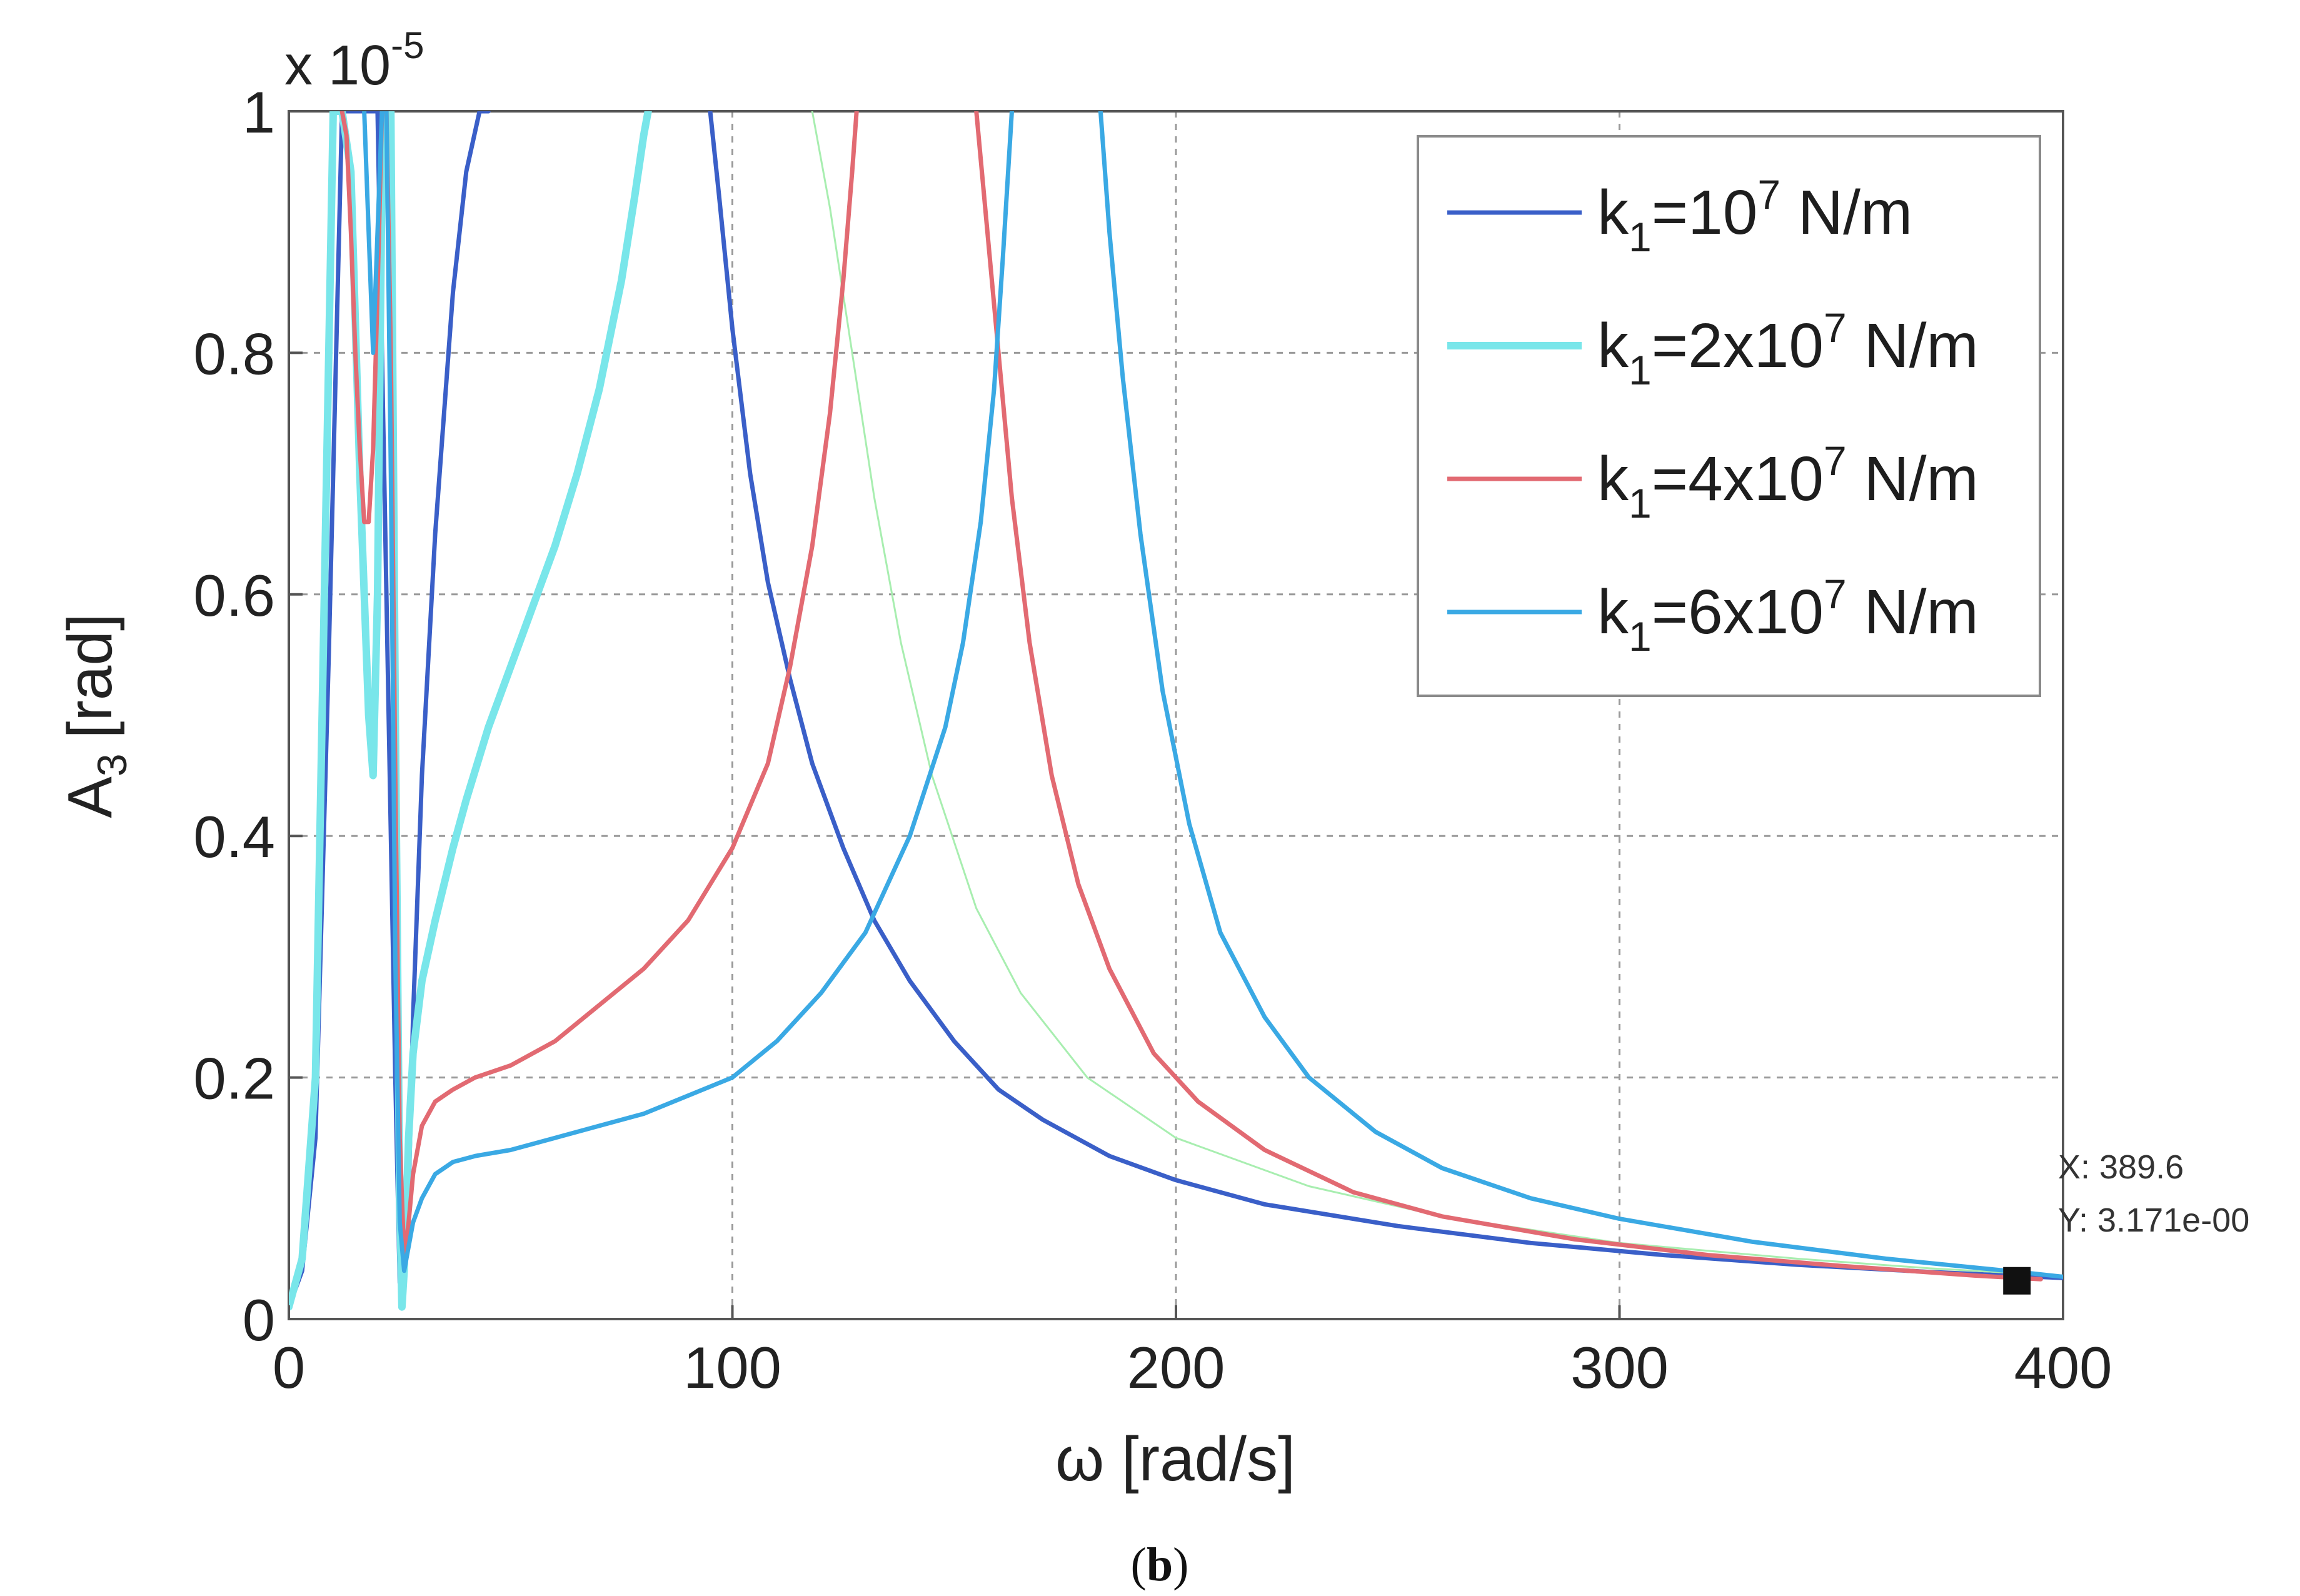  Describe the element at coordinates (259, 112) in the screenshot. I see `y-tick-label: 1` at that location.